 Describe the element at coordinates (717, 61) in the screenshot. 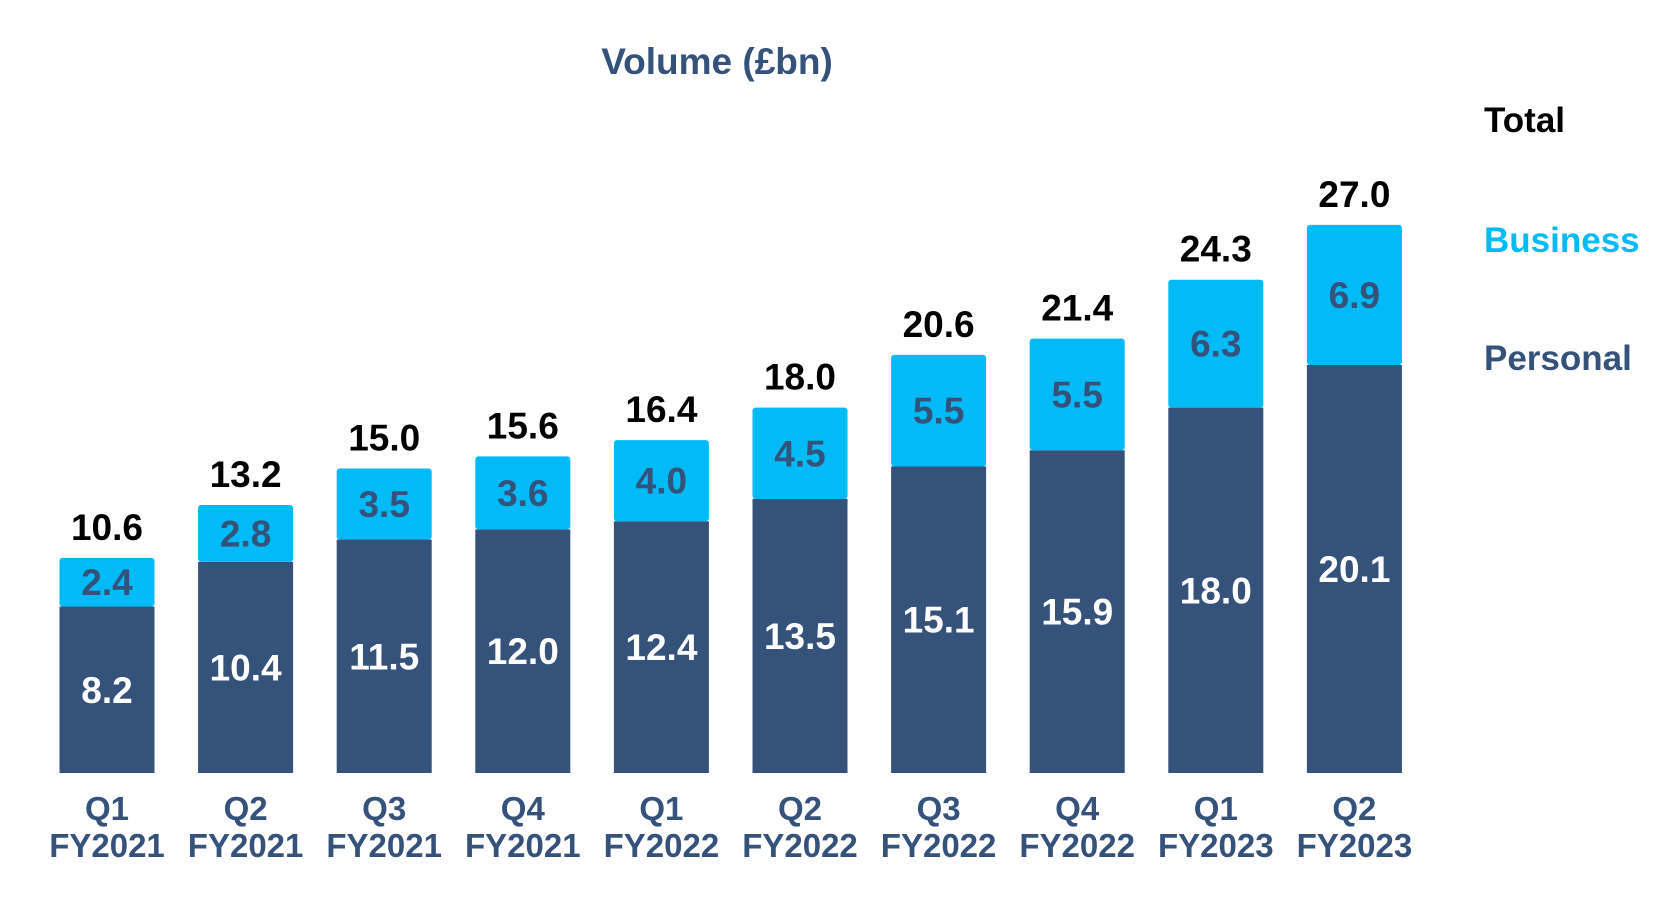

I see `chart-title: Volume (£bn)` at that location.